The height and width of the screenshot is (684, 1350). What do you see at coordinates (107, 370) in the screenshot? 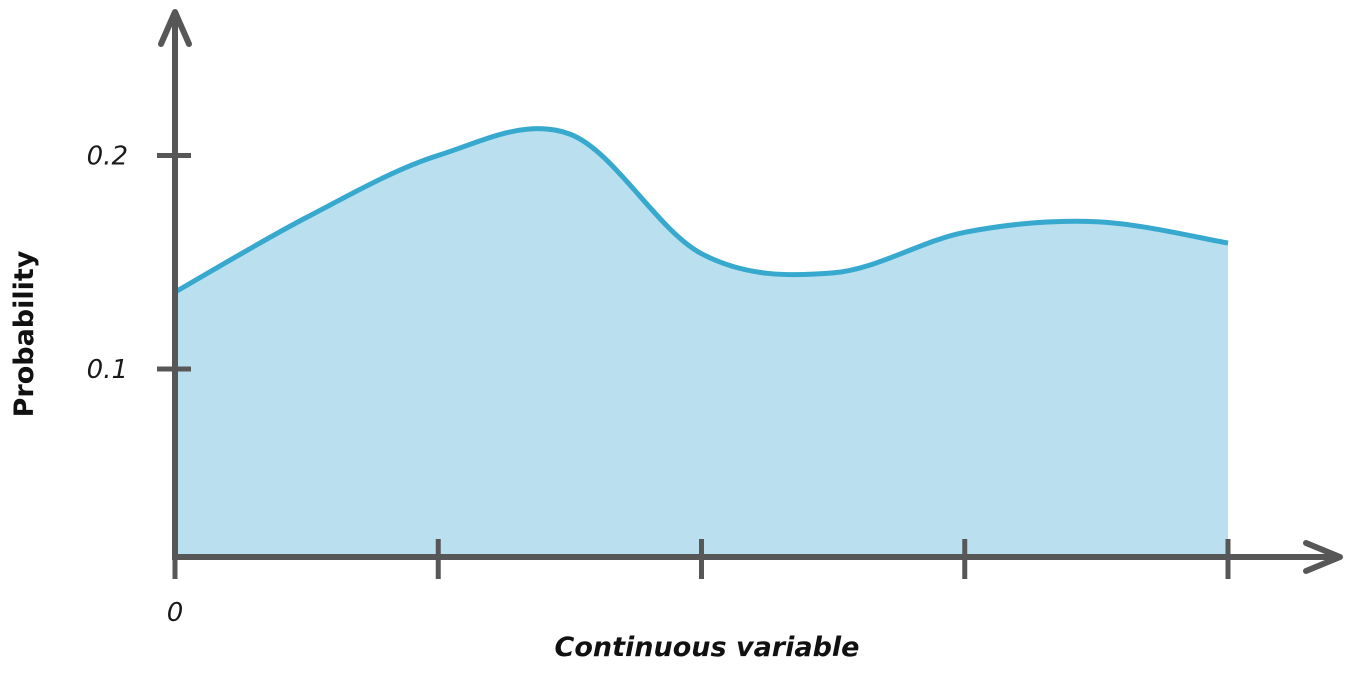
I see `y-tick-label-0: 0.1` at bounding box center [107, 370].